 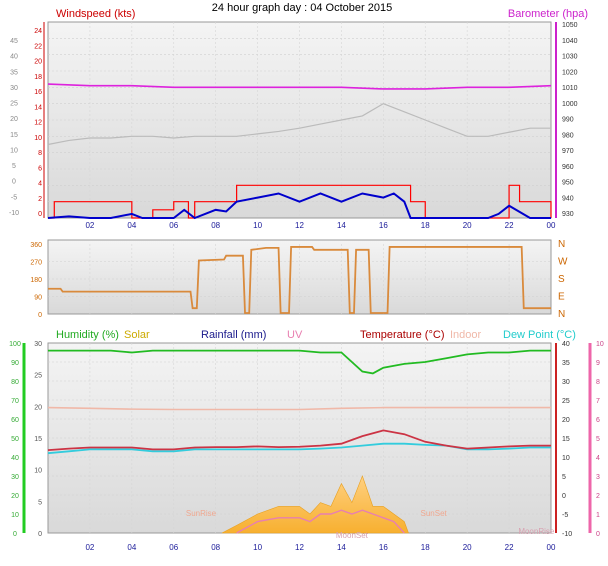 I want to click on humidity-tick: 30, so click(x=15, y=477).